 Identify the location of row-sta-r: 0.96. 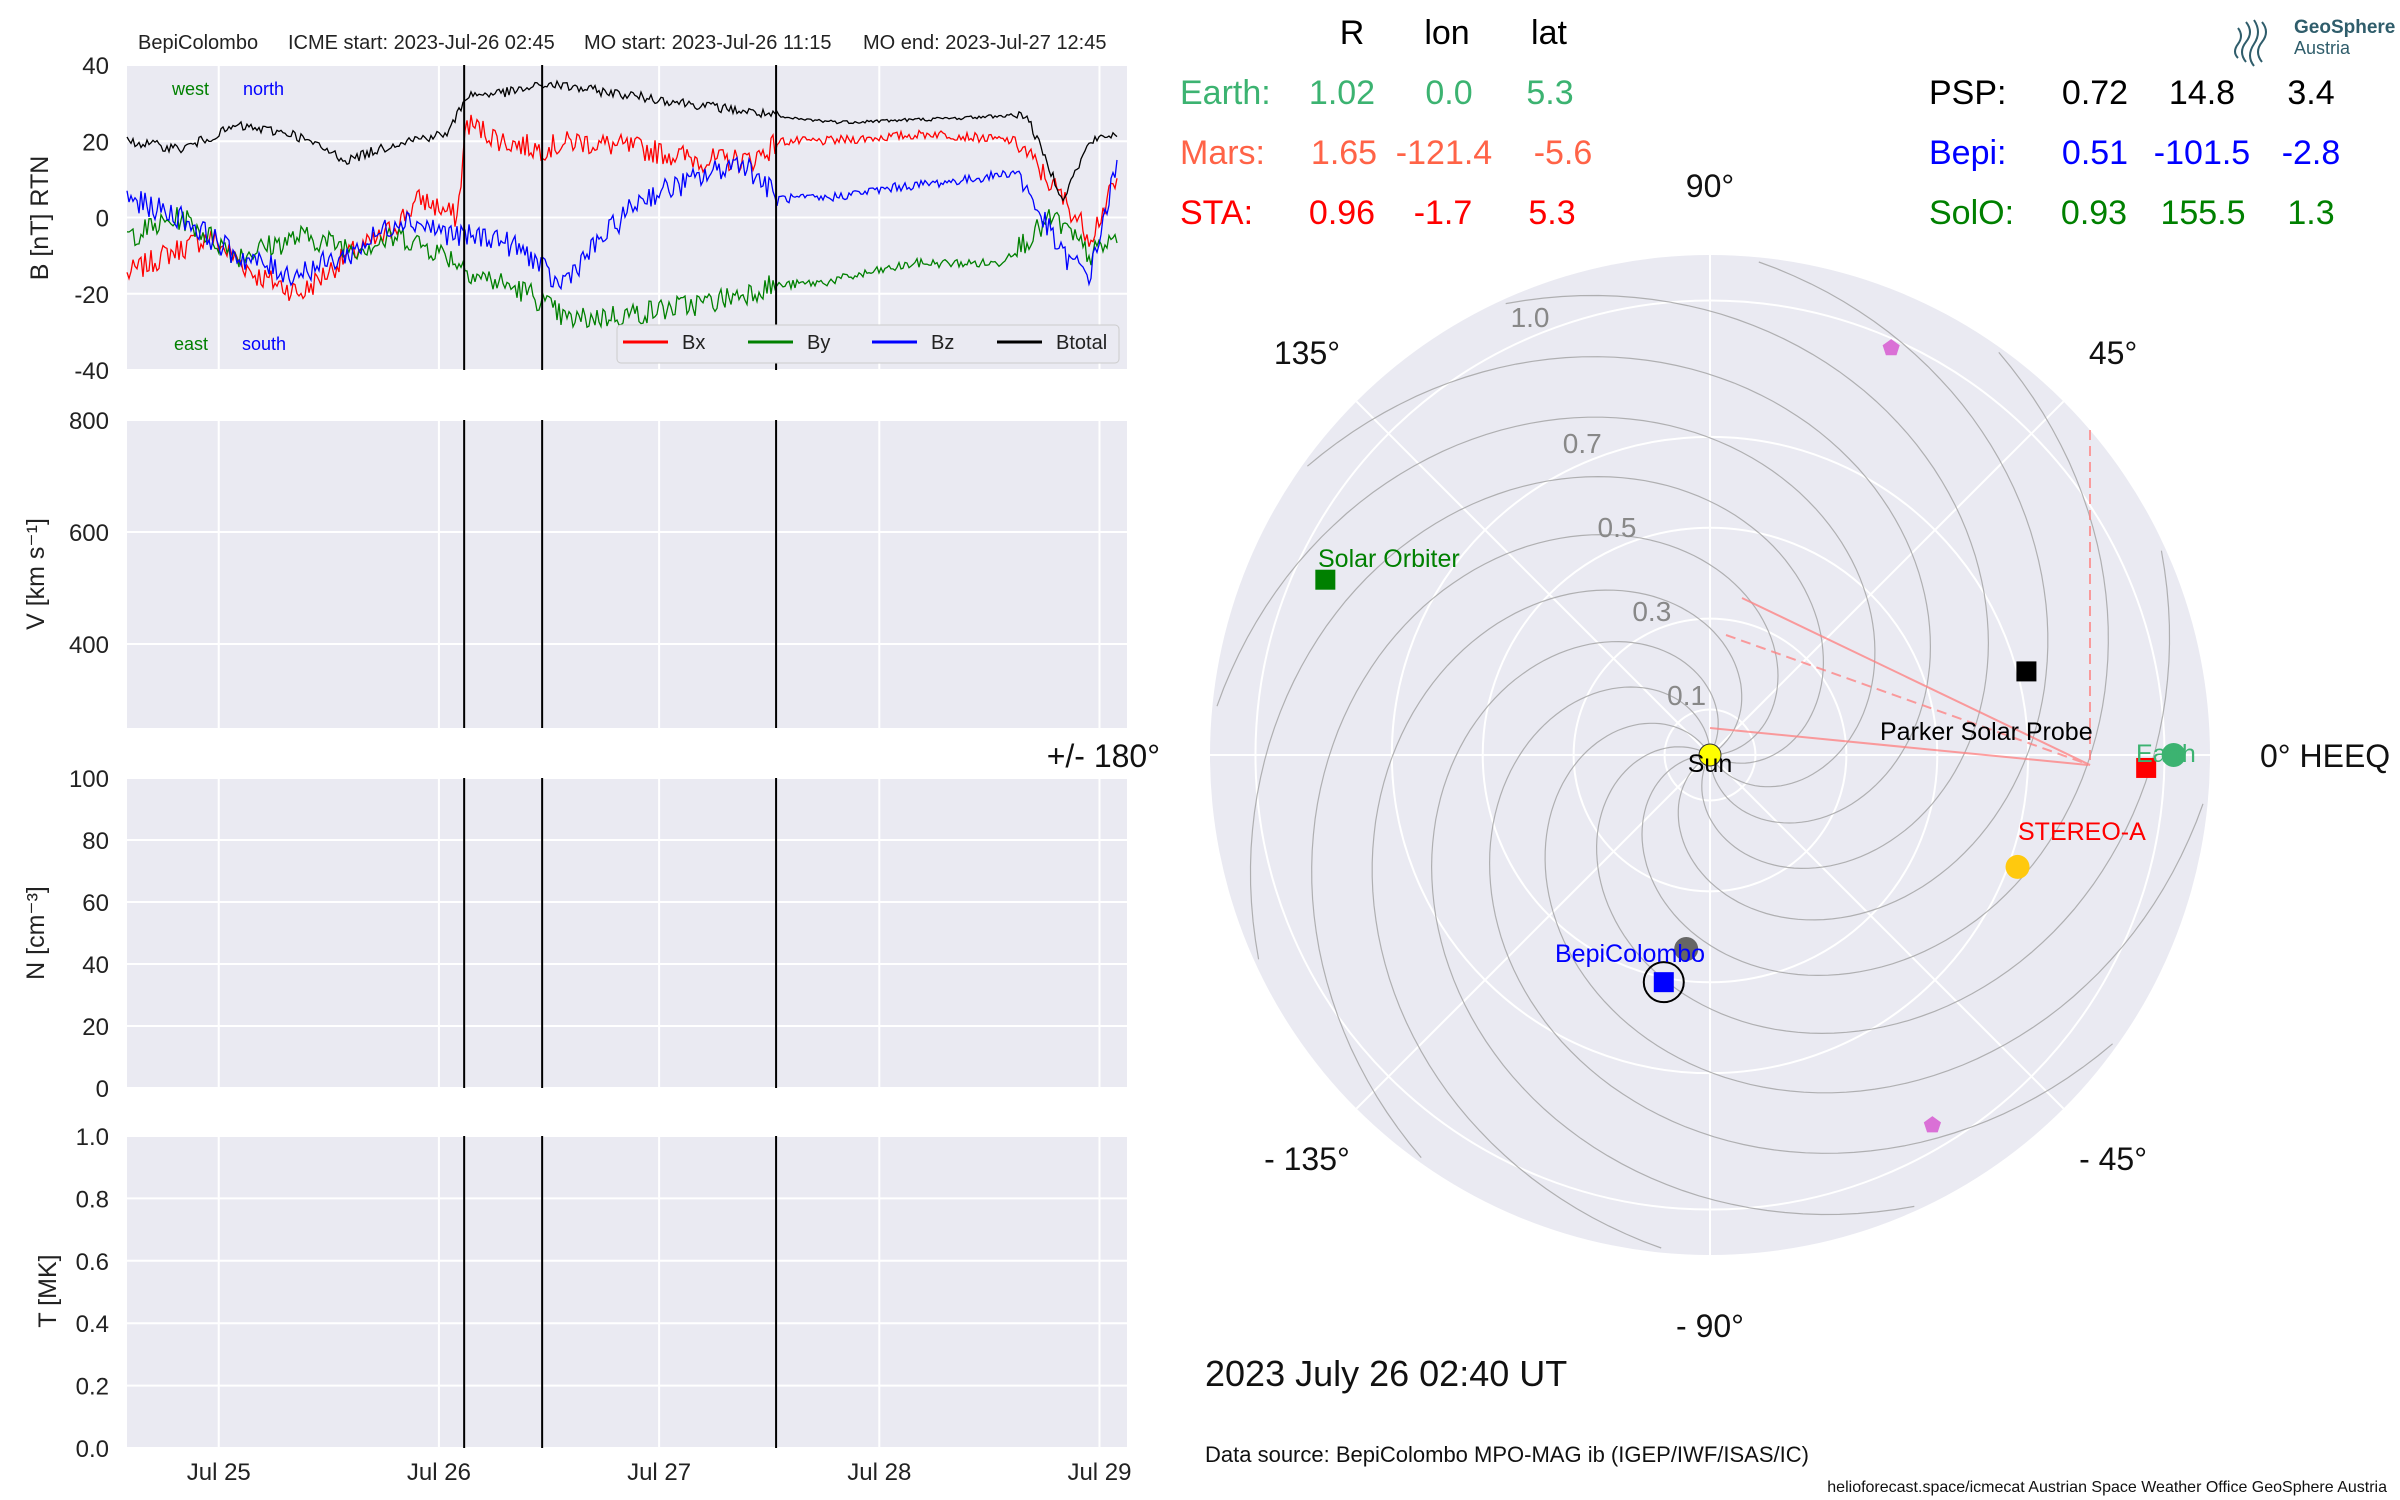
(1342, 213).